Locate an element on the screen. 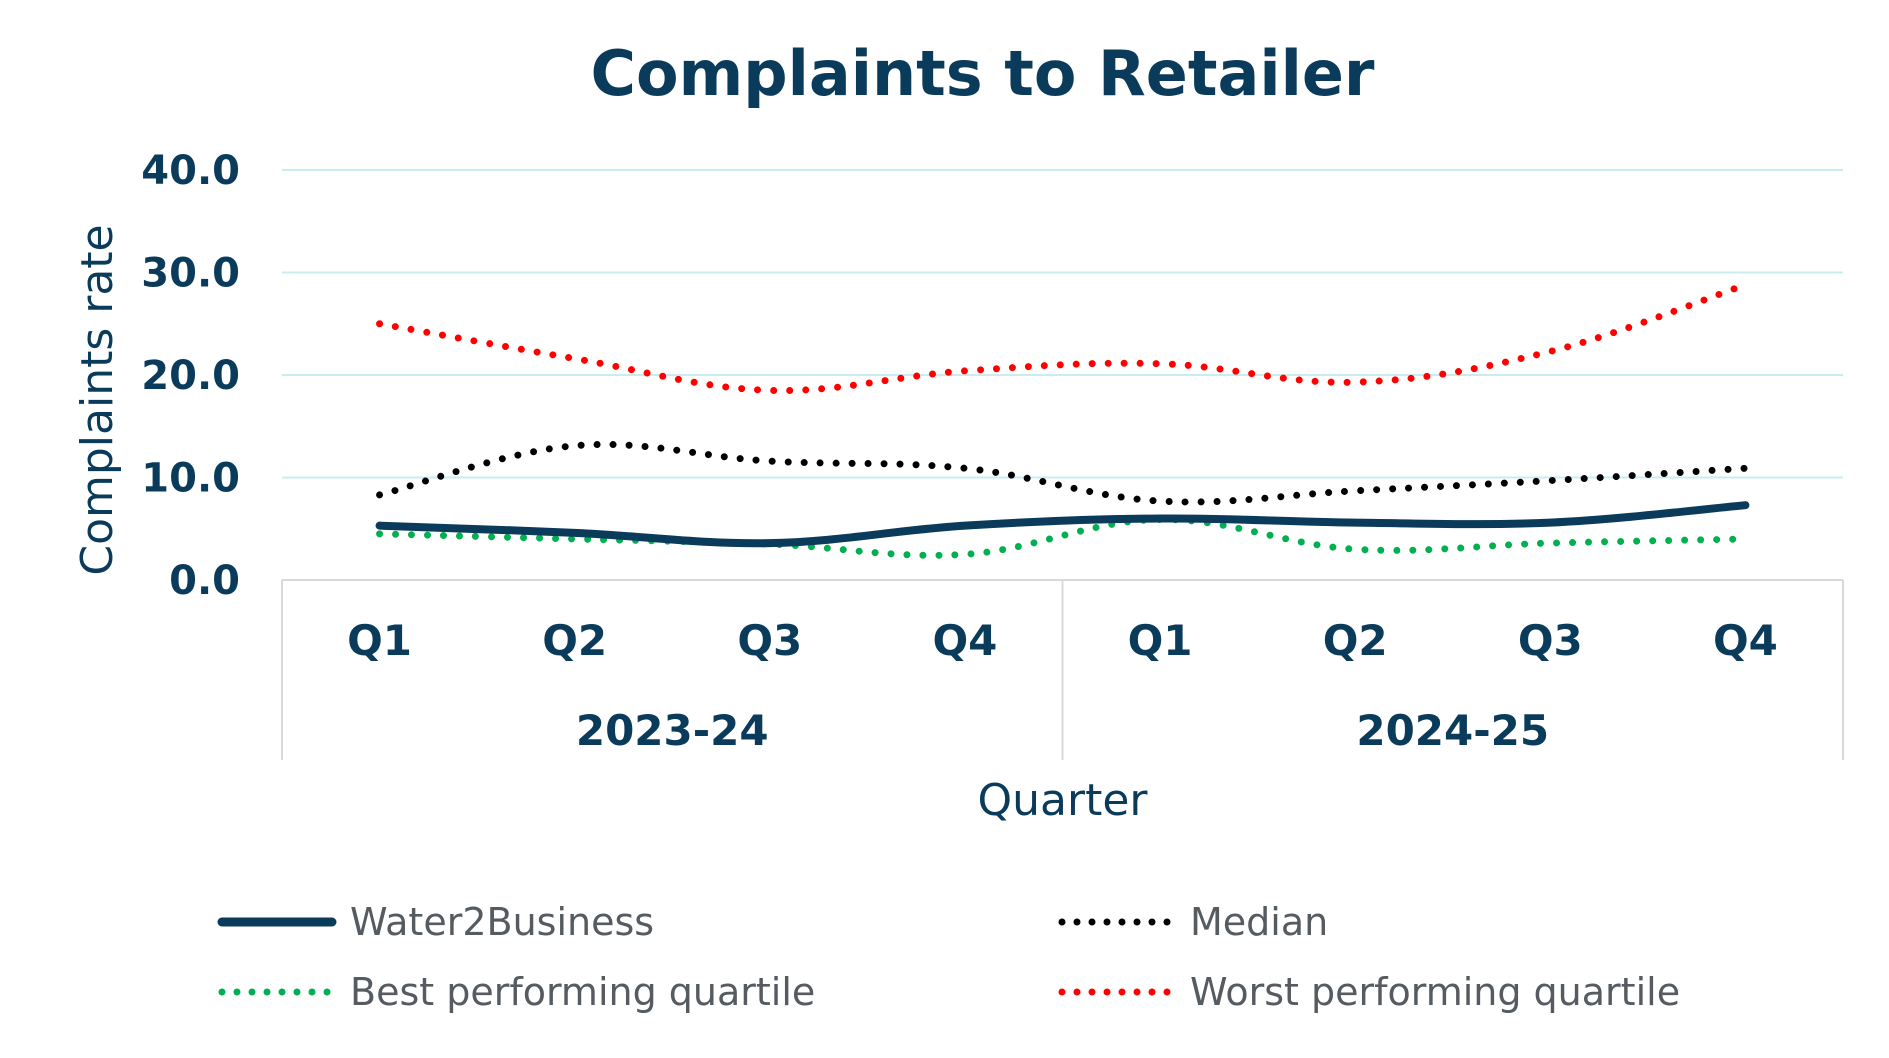  legend-item-median: Median is located at coordinates (1193, 922).